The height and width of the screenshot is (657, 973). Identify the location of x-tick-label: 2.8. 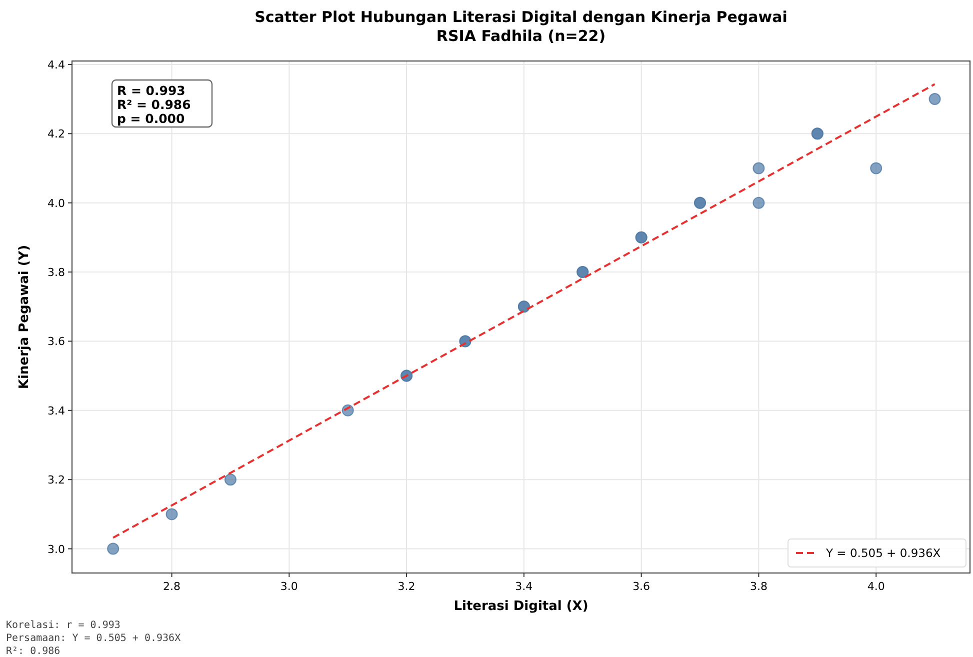
(172, 586).